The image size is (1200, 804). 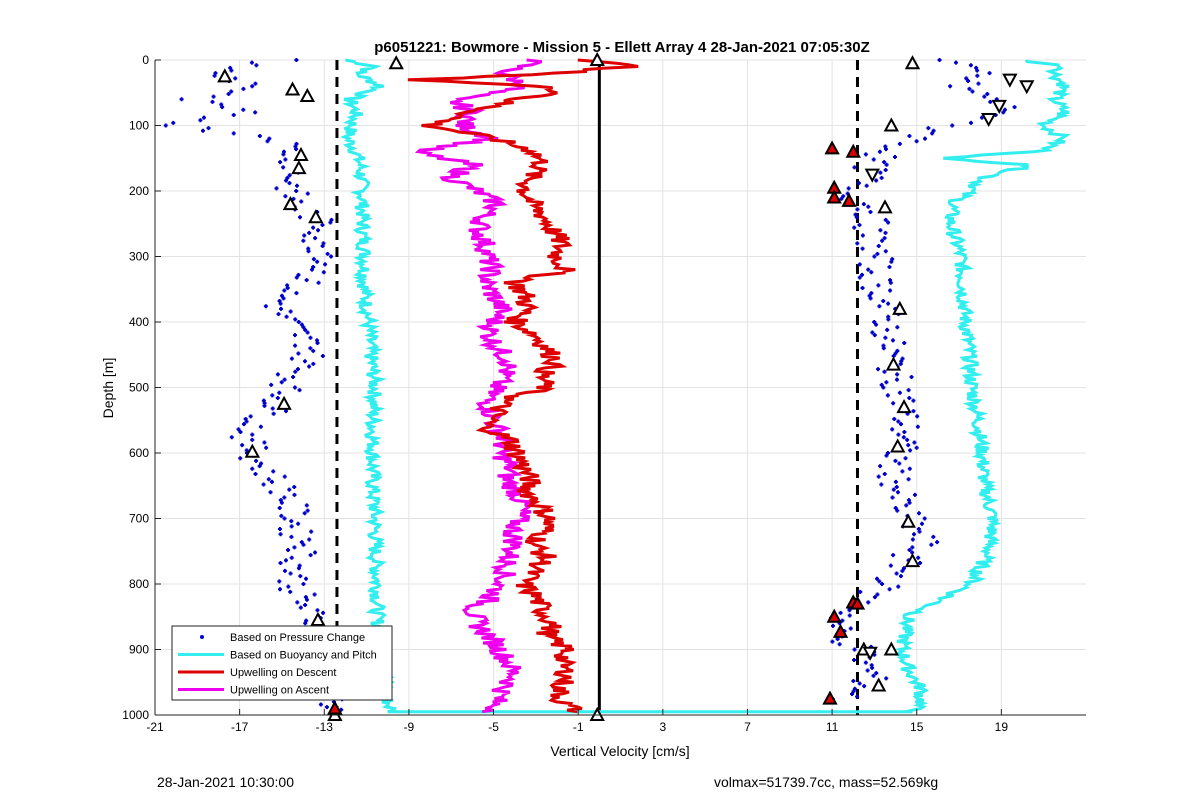 I want to click on x-tick-label: 3, so click(x=662, y=727).